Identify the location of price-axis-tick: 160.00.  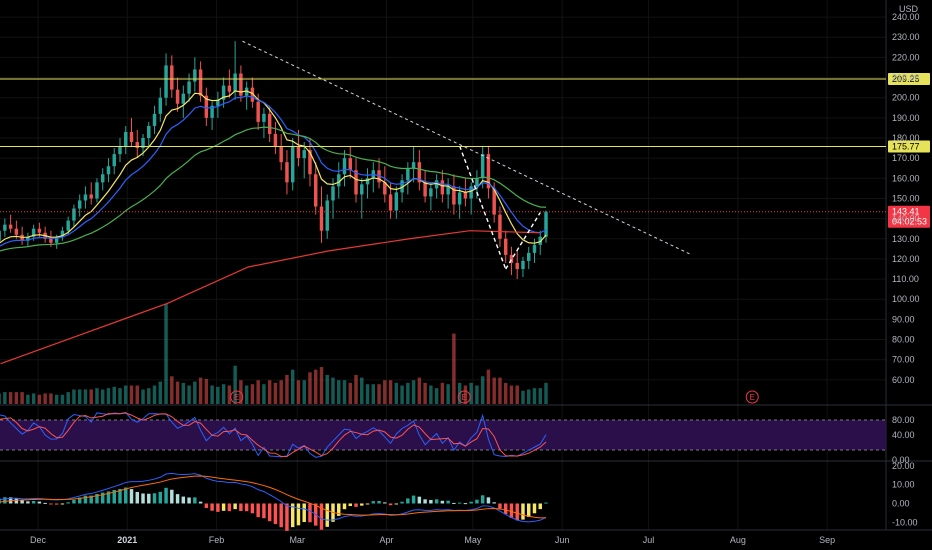
(906, 178).